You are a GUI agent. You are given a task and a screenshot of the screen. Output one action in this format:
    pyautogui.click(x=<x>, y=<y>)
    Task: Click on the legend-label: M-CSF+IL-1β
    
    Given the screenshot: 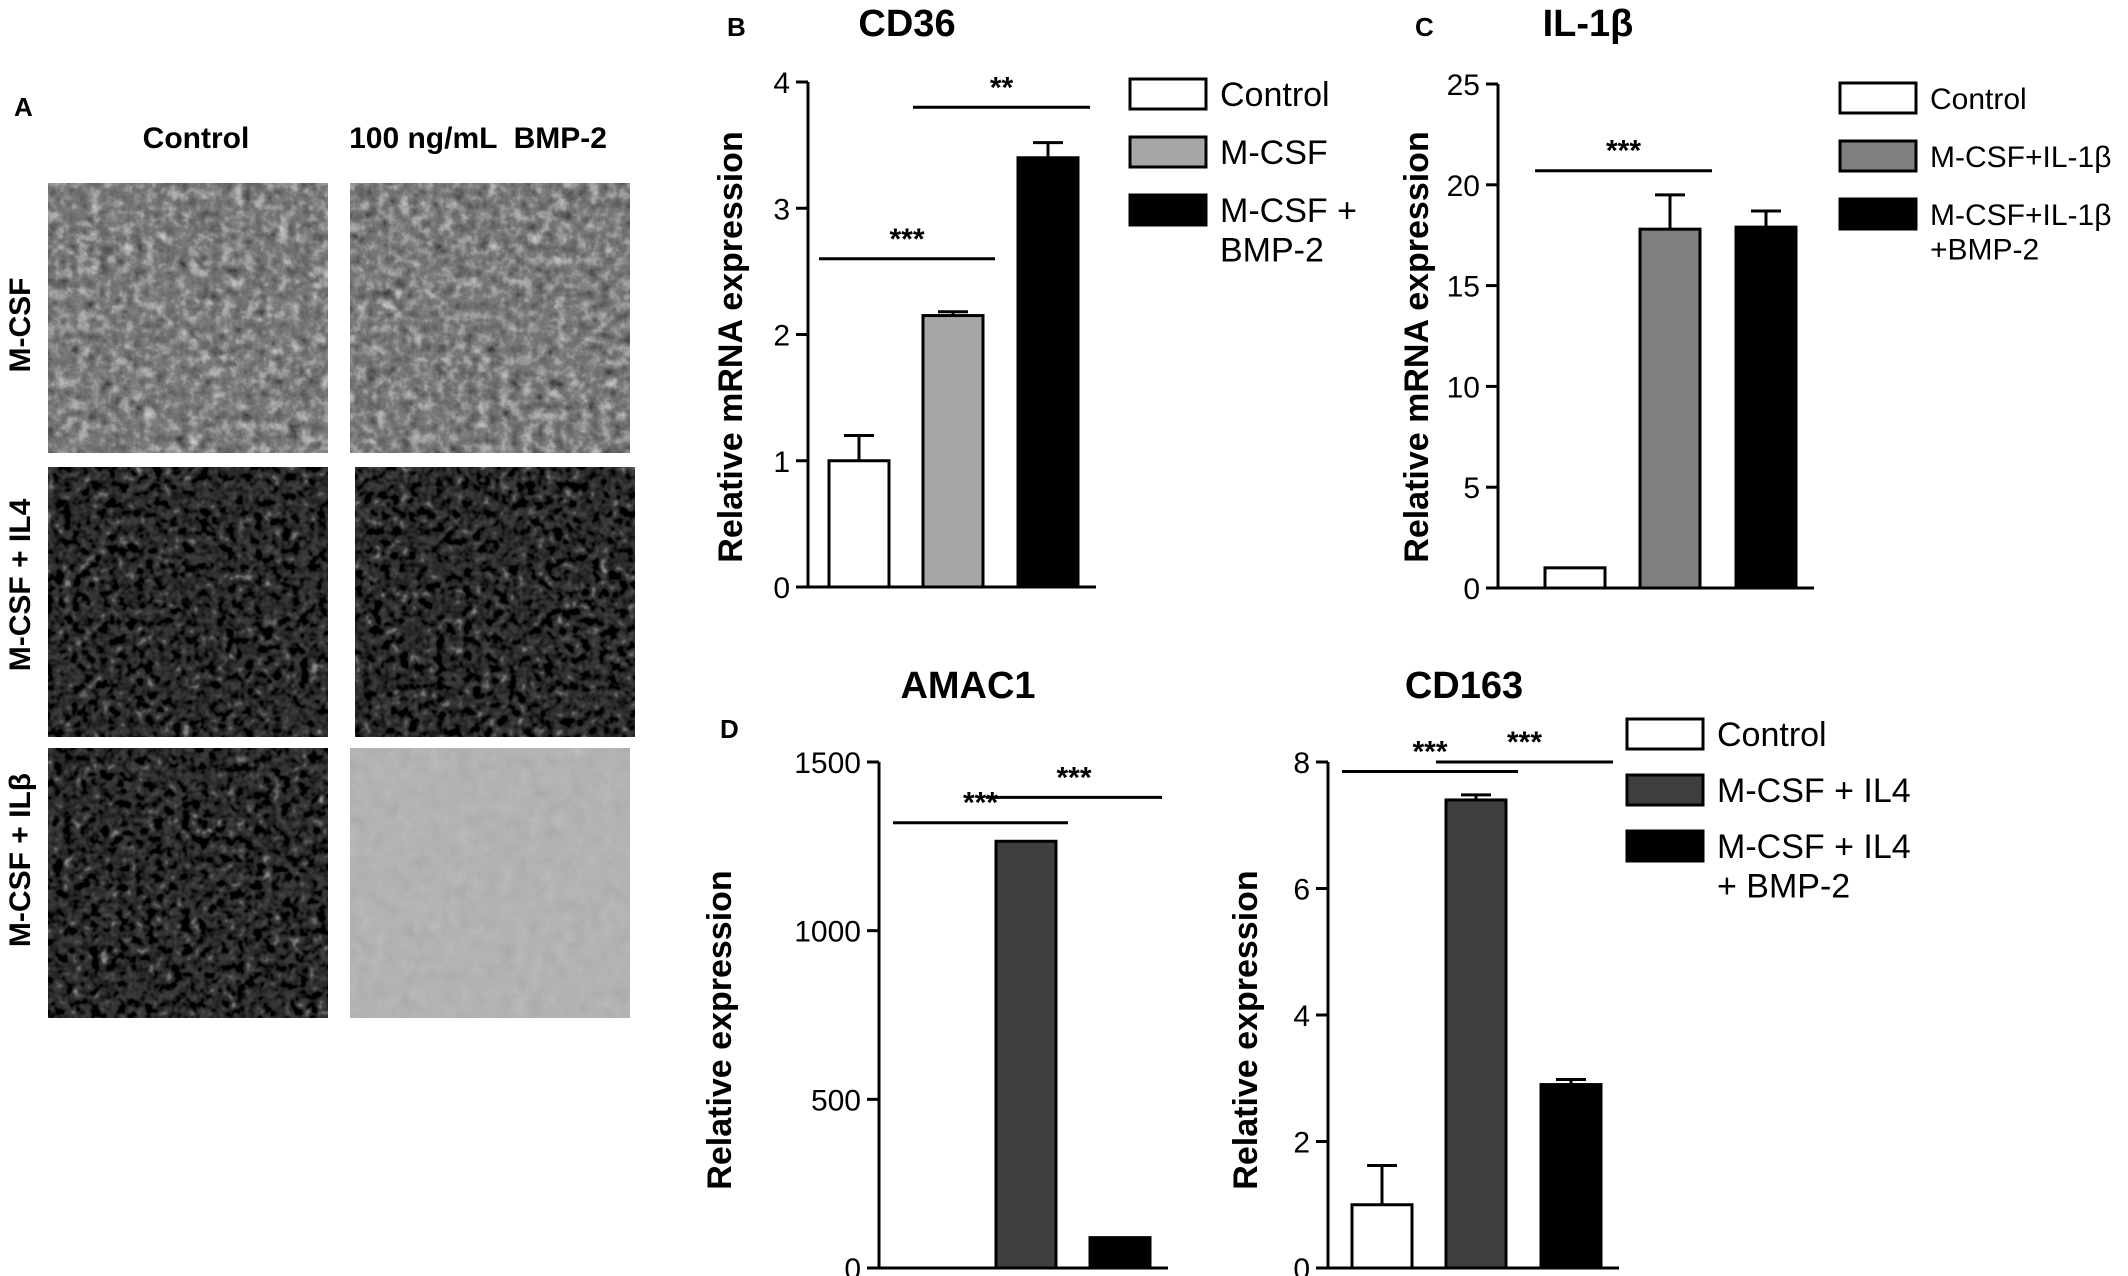 What is the action you would take?
    pyautogui.click(x=2020, y=157)
    